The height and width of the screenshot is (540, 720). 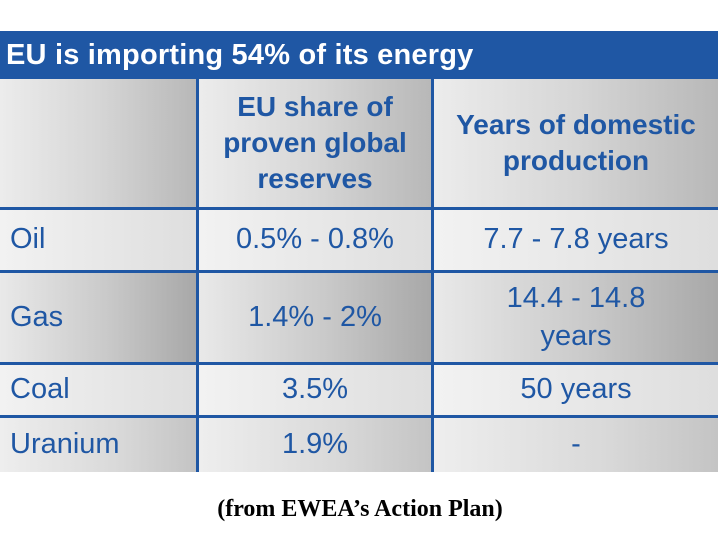 I want to click on row-oil-share: 0.5% - 0.8%, so click(x=316, y=241).